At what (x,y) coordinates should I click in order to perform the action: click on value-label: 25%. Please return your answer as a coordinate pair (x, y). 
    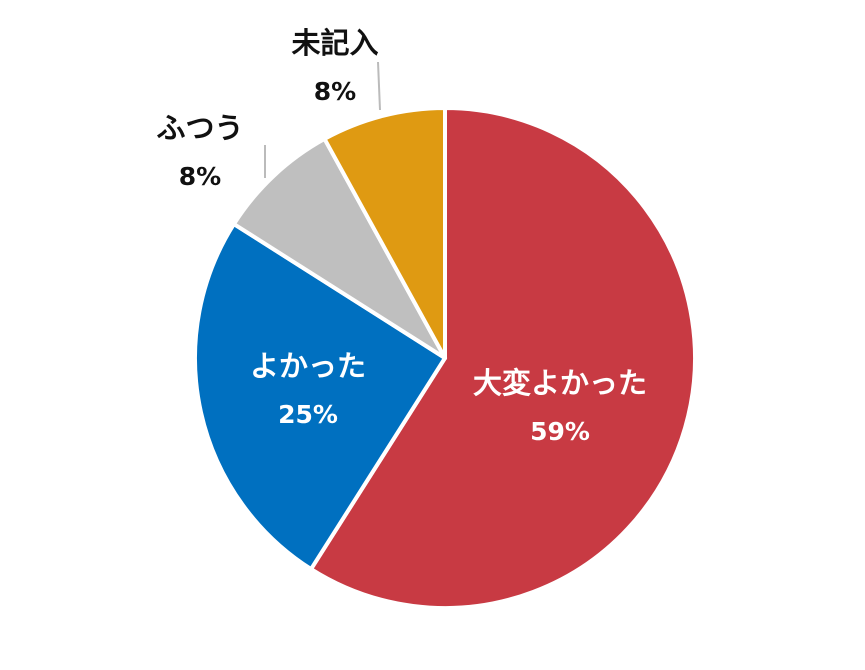
    Looking at the image, I should click on (308, 414).